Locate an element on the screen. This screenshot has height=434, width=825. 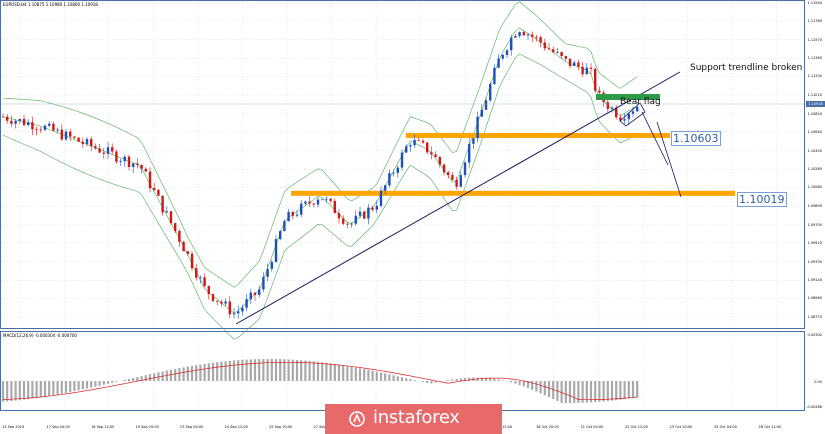
time-tick: 25 Oct 04:00 is located at coordinates (725, 427).